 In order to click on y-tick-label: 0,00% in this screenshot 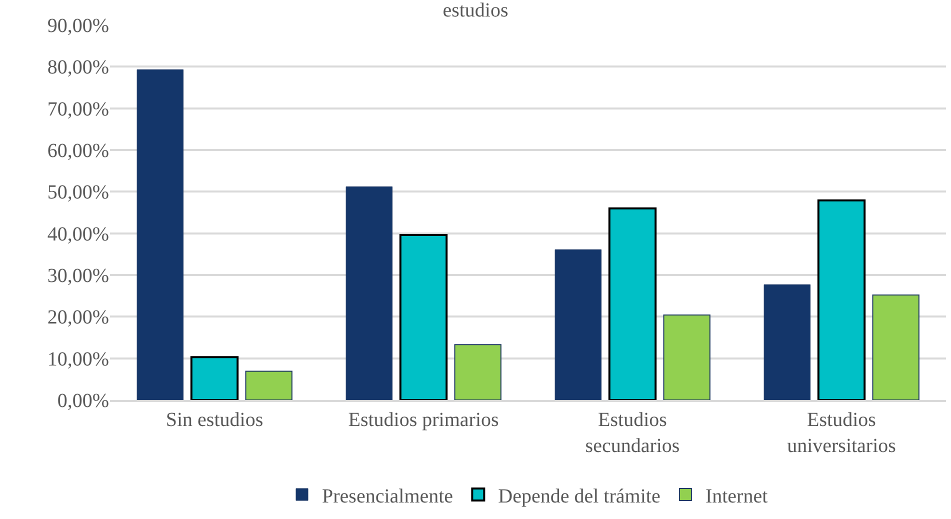, I will do `click(83, 401)`.